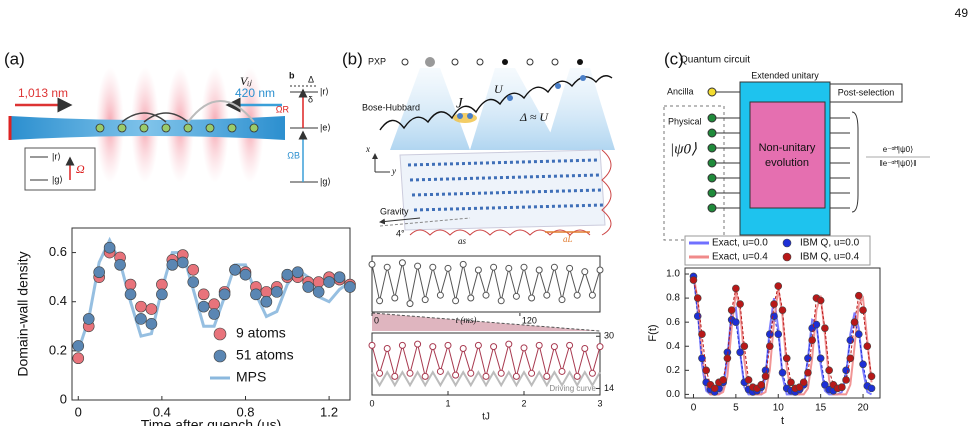 Image resolution: width=977 pixels, height=426 pixels. I want to click on x-tick-label: 1.2, so click(329, 411).